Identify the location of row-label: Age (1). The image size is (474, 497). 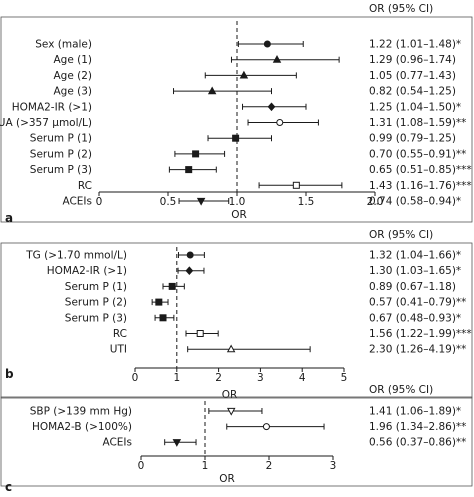
(72, 60).